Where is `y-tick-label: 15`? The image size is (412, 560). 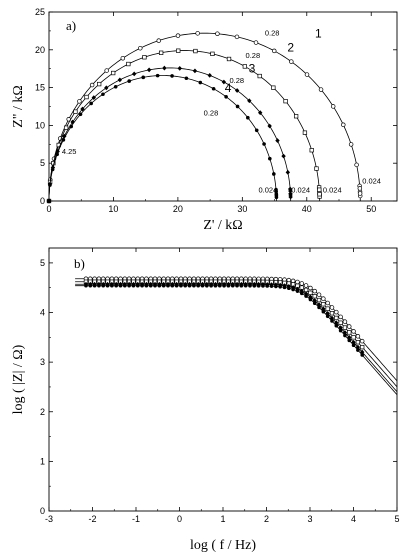 y-tick-label: 15 is located at coordinates (40, 88).